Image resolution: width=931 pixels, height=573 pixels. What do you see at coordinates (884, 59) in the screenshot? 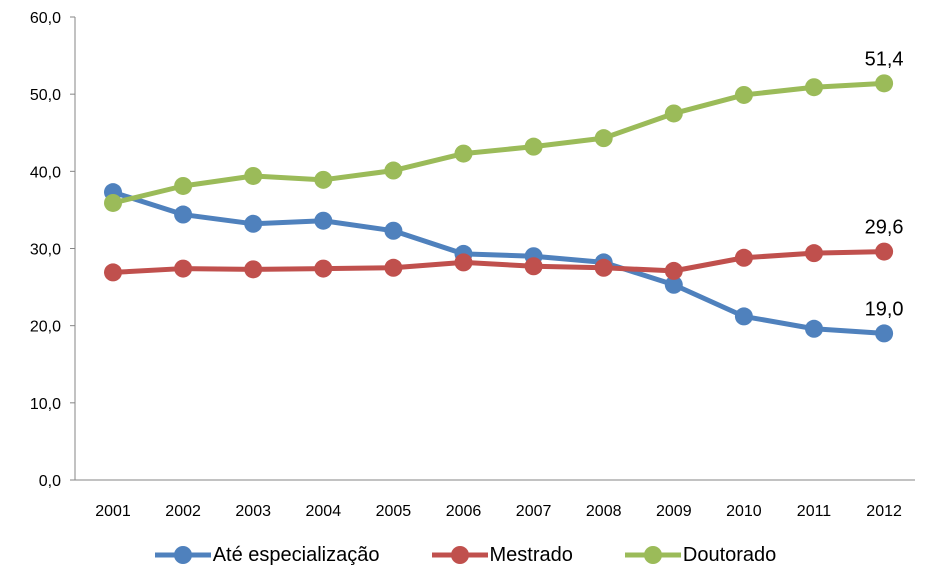
I see `data-label: 51,4` at bounding box center [884, 59].